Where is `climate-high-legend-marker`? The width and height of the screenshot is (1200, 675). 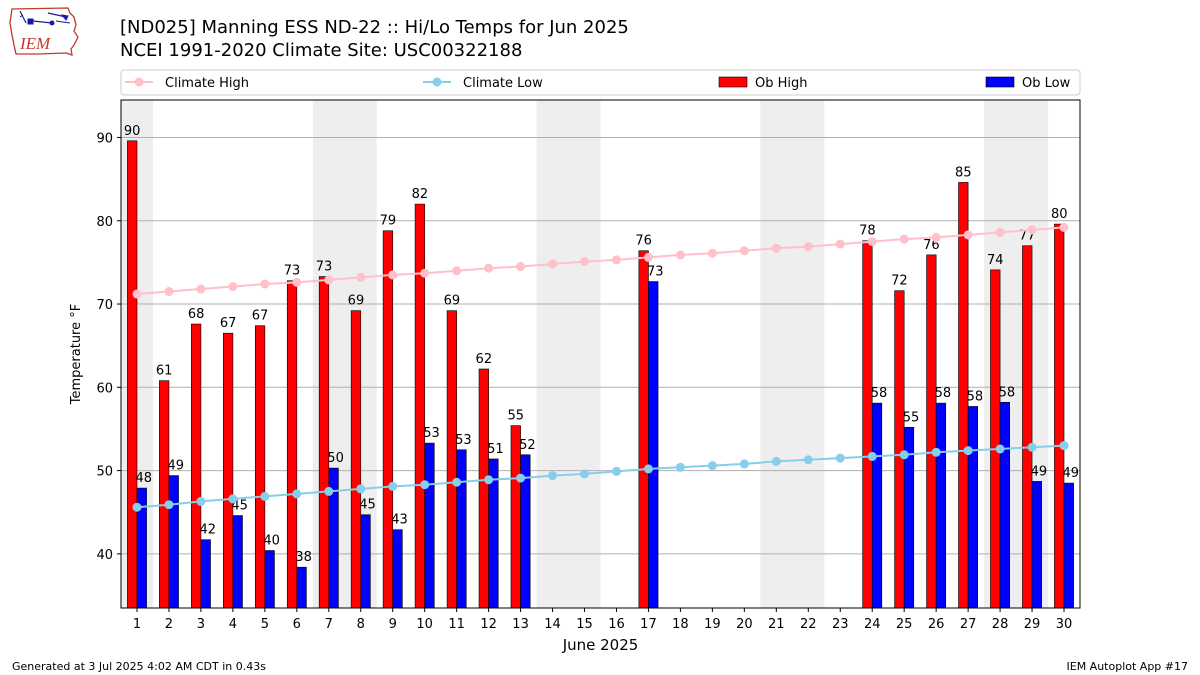 climate-high-legend-marker is located at coordinates (139, 82).